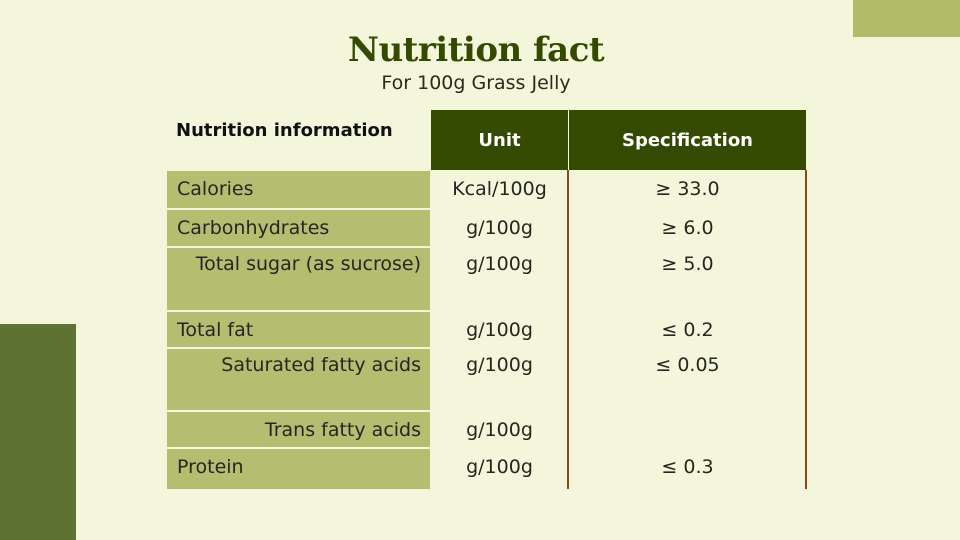 This screenshot has height=540, width=960. I want to click on row-name-total-sugar: Total sugar (as sucrose), so click(298, 279).